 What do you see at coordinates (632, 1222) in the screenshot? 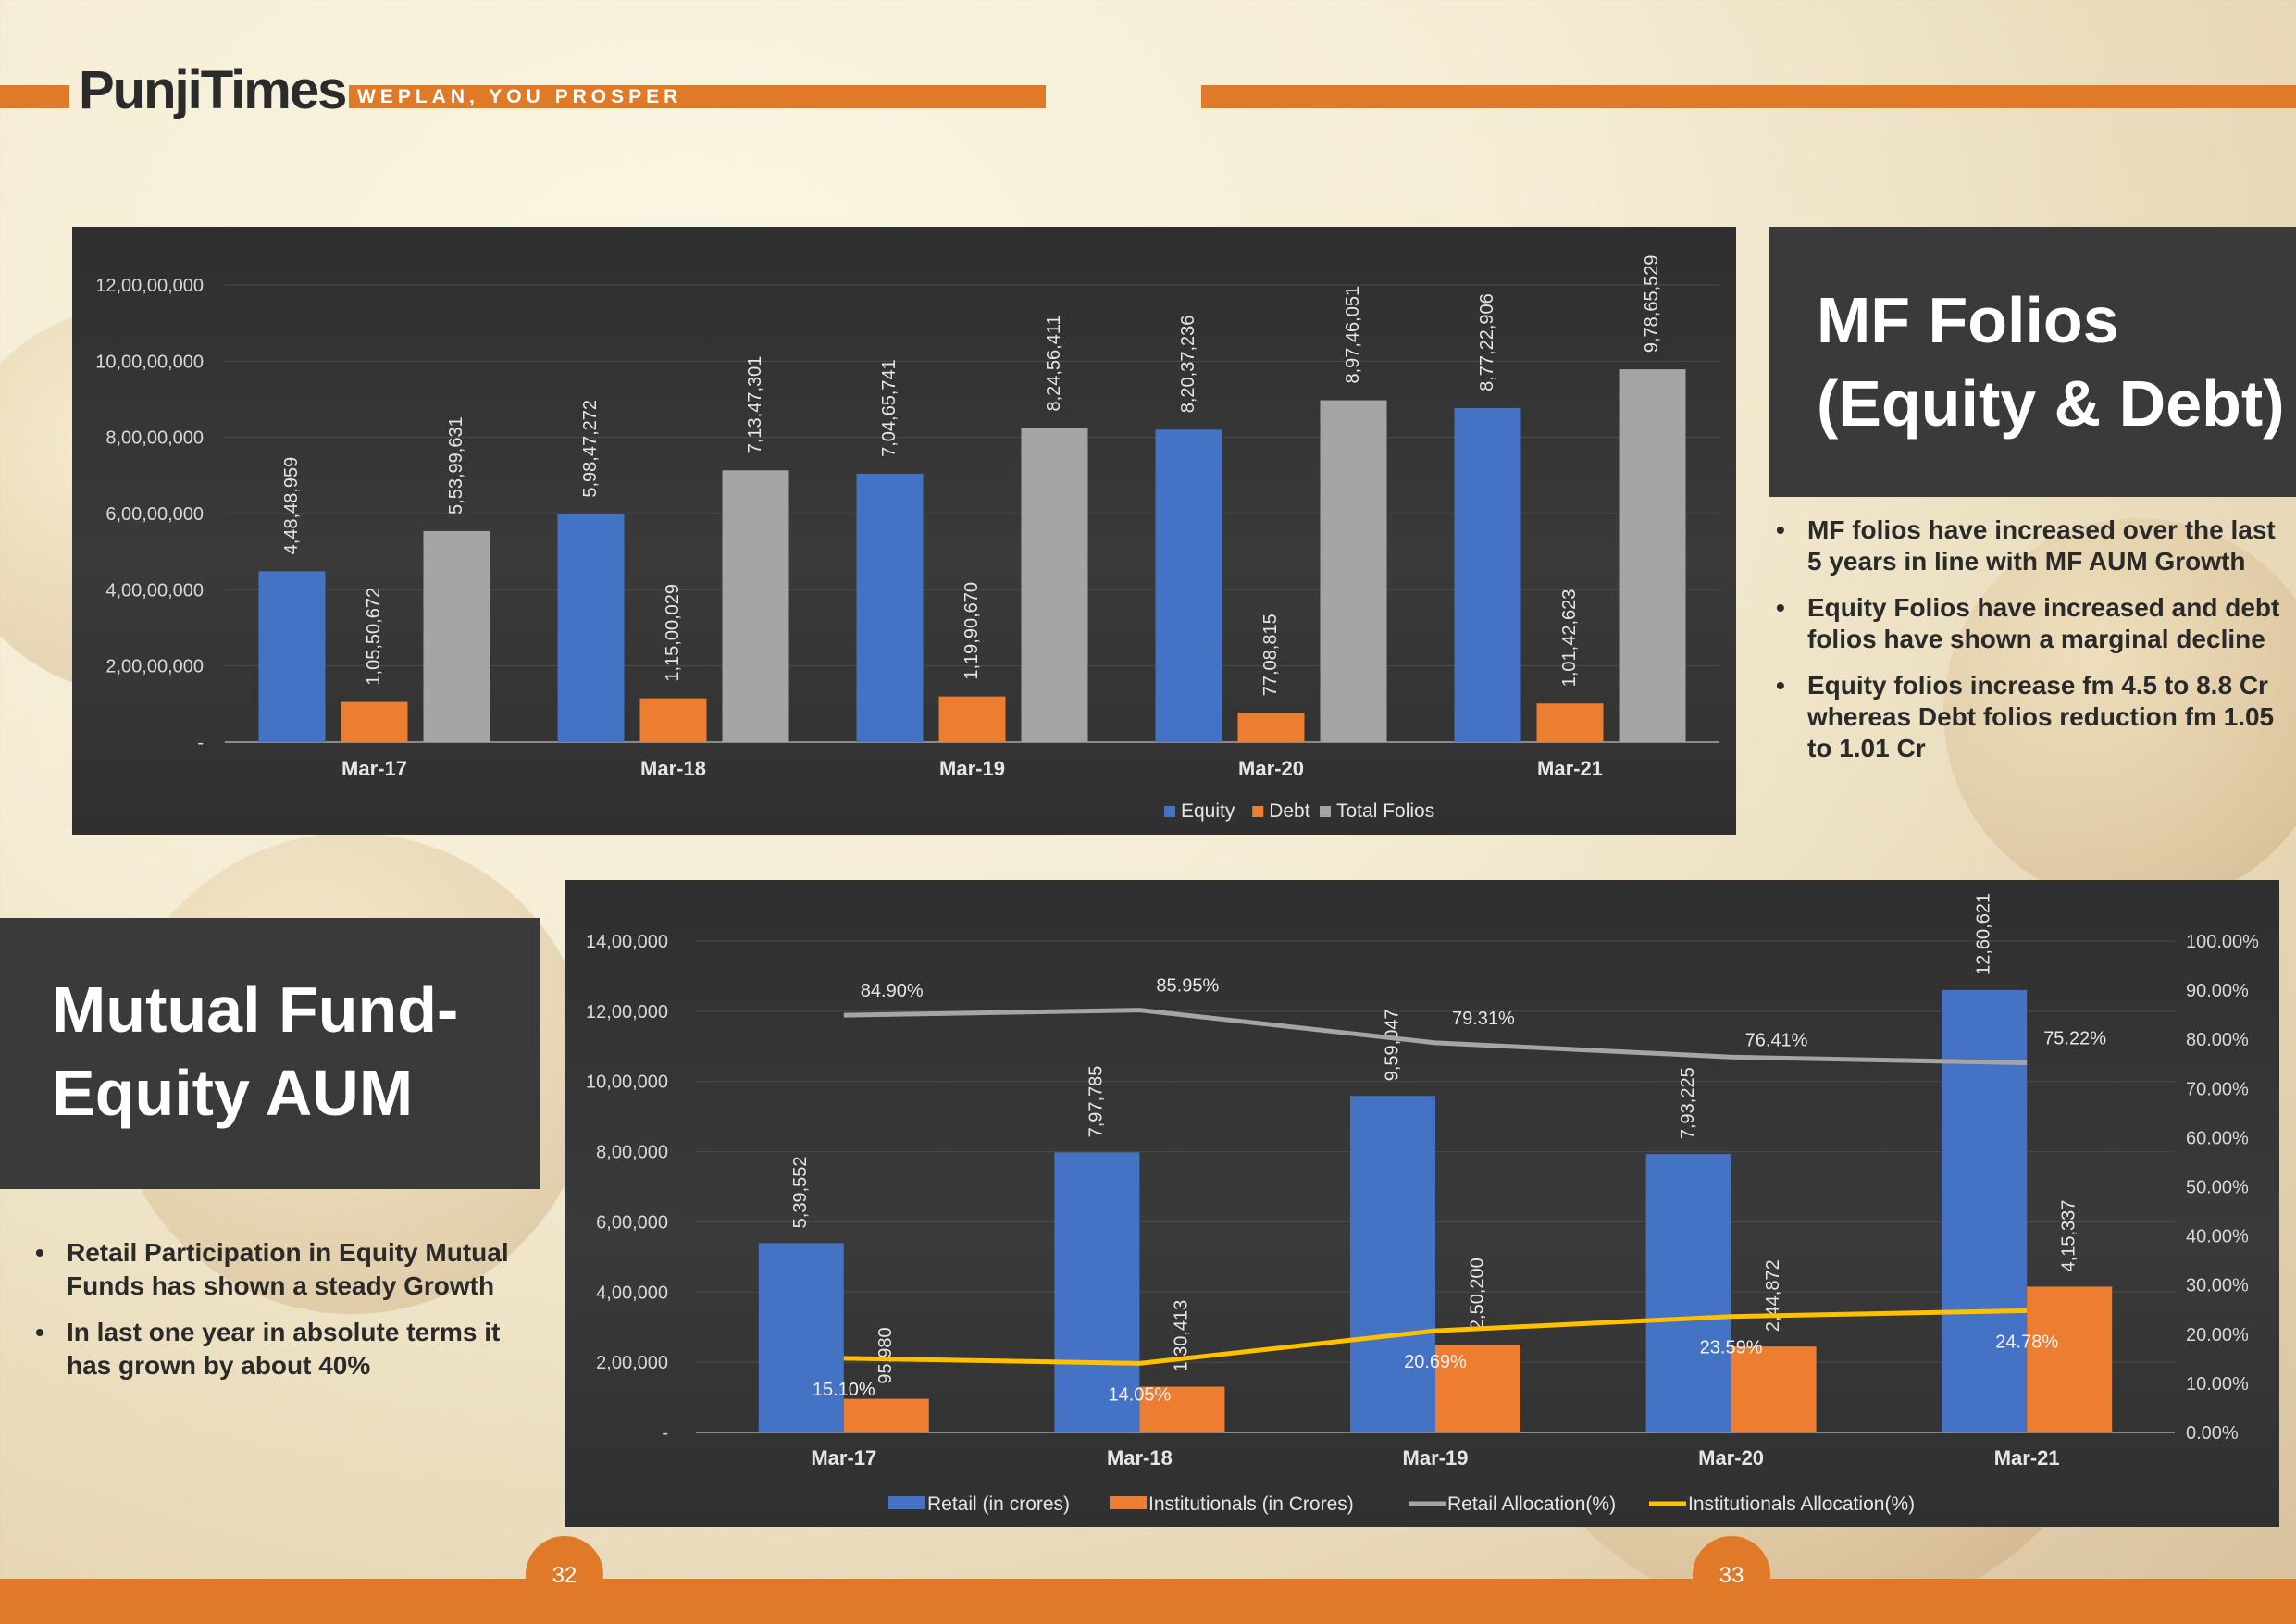
I see `y-tick-label: 6,00,000` at bounding box center [632, 1222].